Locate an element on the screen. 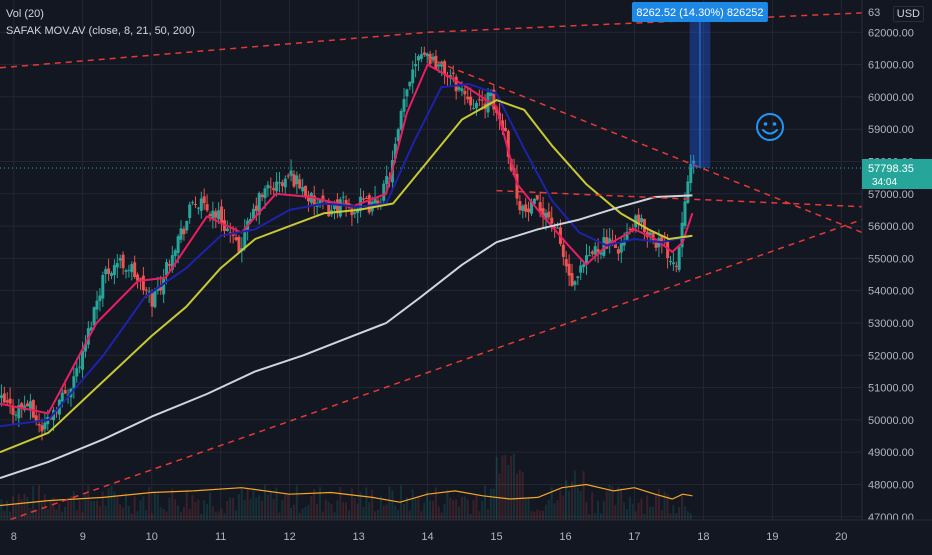 The width and height of the screenshot is (932, 555). smiley-icon is located at coordinates (770, 127).